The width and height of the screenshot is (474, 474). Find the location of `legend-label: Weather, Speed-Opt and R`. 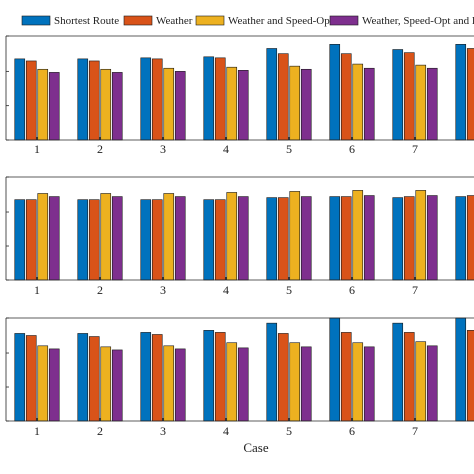

legend-label: Weather, Speed-Opt and R is located at coordinates (418, 21).